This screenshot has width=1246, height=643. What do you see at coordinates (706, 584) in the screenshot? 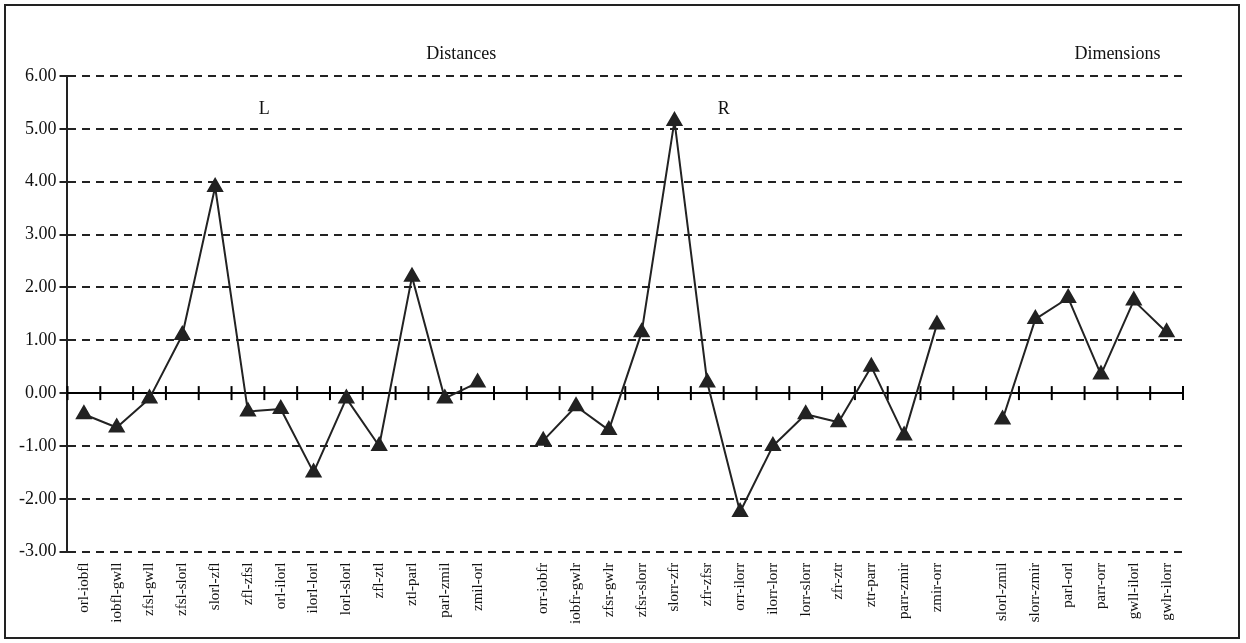
I see `x-tick-label: zfr-zfsr` at bounding box center [706, 584].